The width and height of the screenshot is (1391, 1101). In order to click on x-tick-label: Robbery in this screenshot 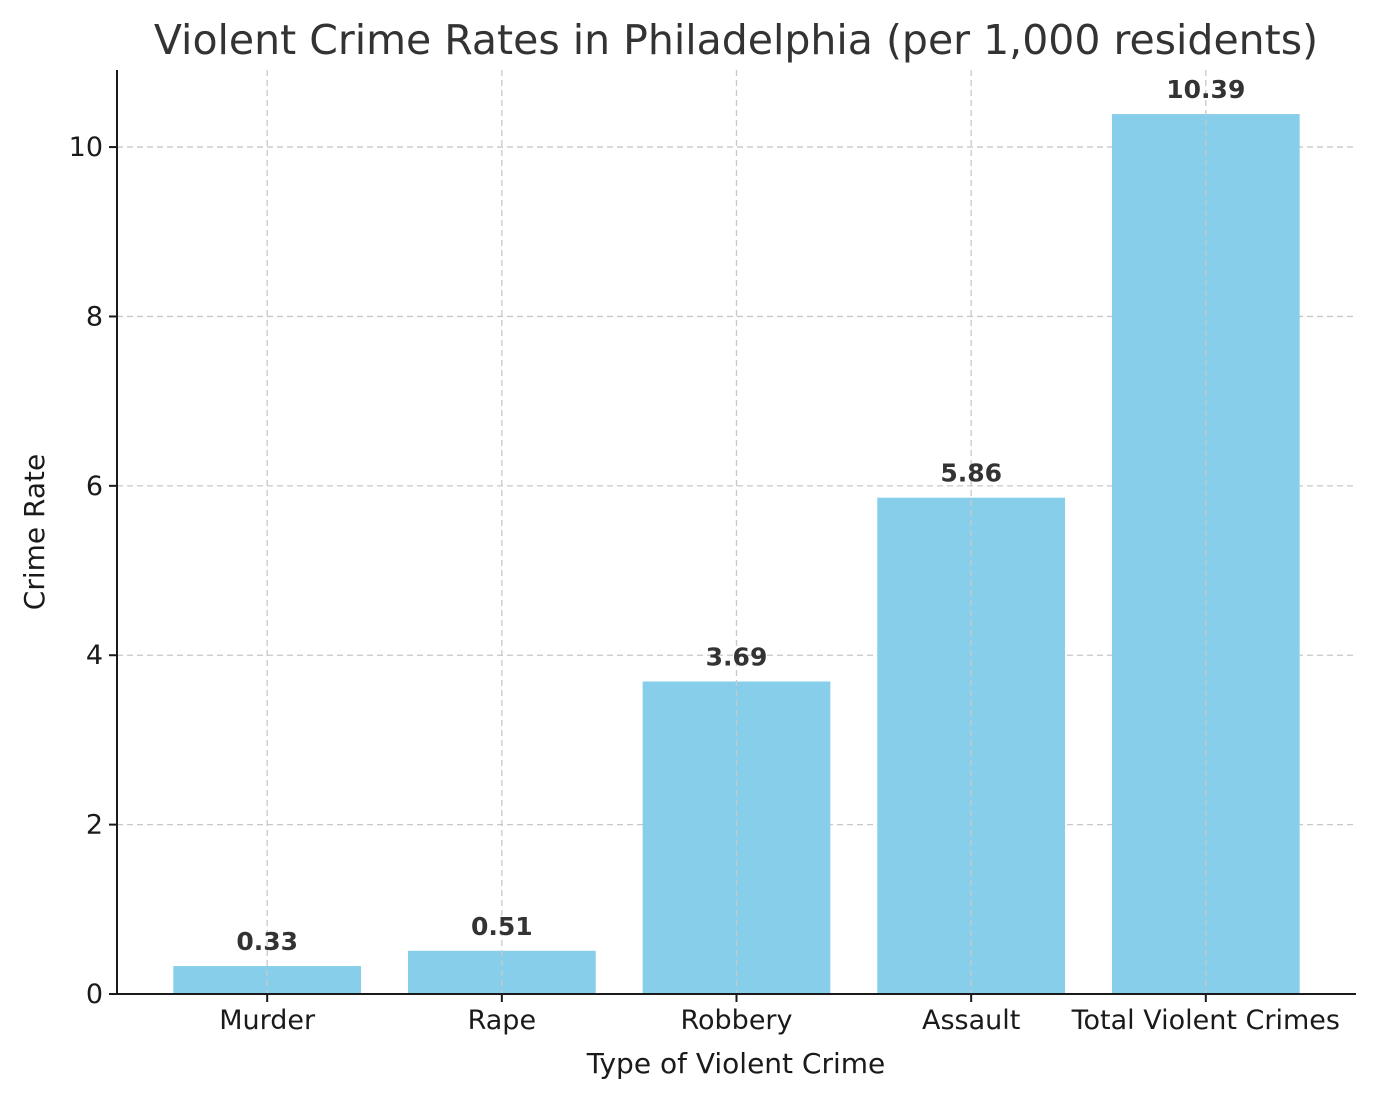, I will do `click(736, 1020)`.